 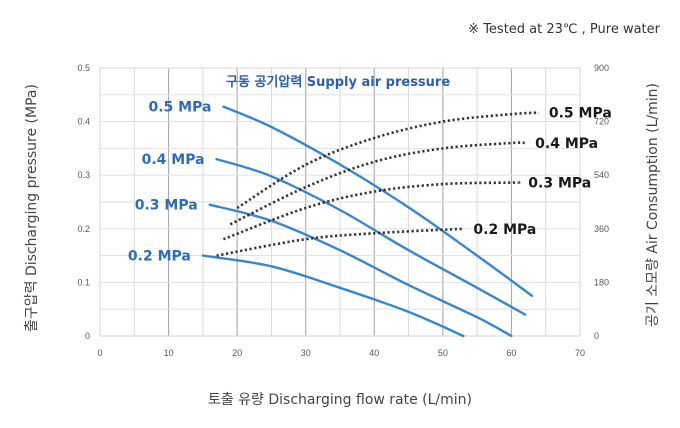 What do you see at coordinates (601, 202) in the screenshot?
I see `y-right-ticks: 0 180 360 540 720 900` at bounding box center [601, 202].